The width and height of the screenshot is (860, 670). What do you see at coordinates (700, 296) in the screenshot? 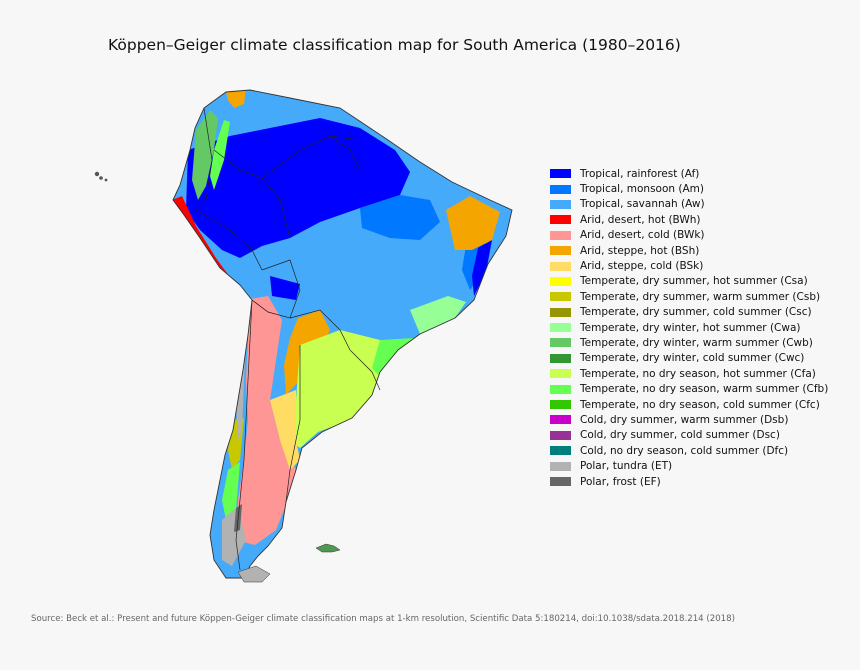
I see `legend-label: Temperate, dry summer, warm summer (Csb)` at bounding box center [700, 296].